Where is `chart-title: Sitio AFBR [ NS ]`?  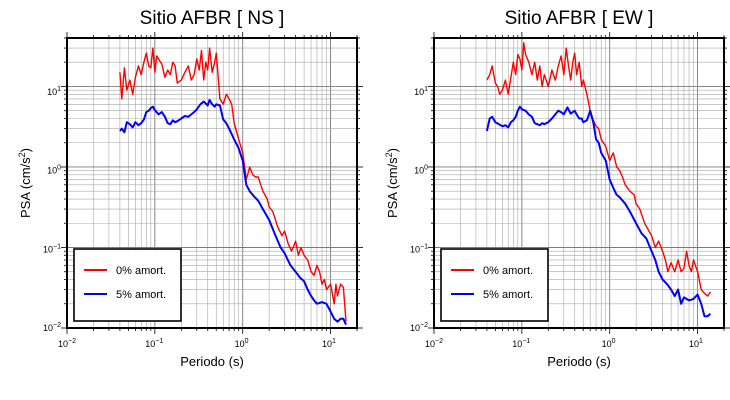
chart-title: Sitio AFBR [ NS ] is located at coordinates (212, 18).